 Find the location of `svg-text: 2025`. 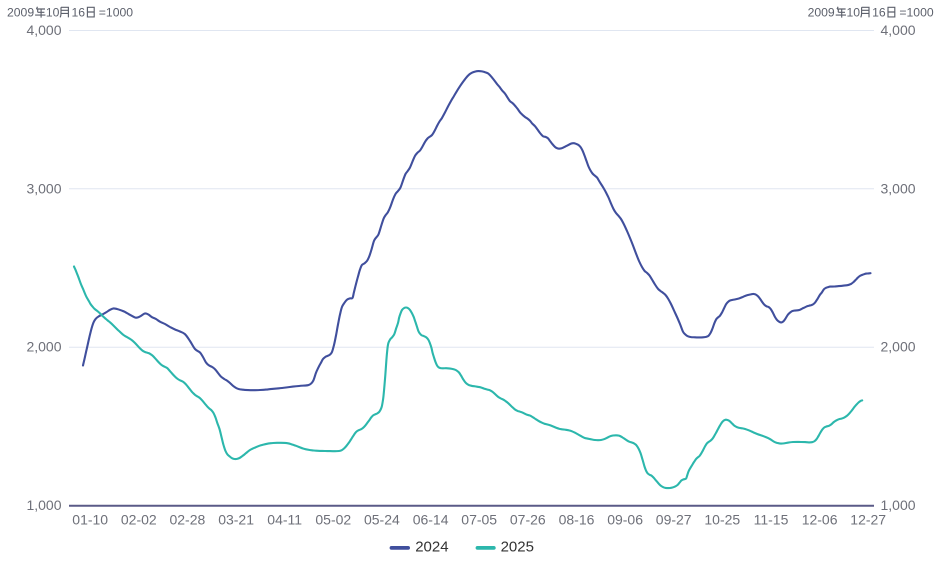

svg-text: 2025 is located at coordinates (517, 547).